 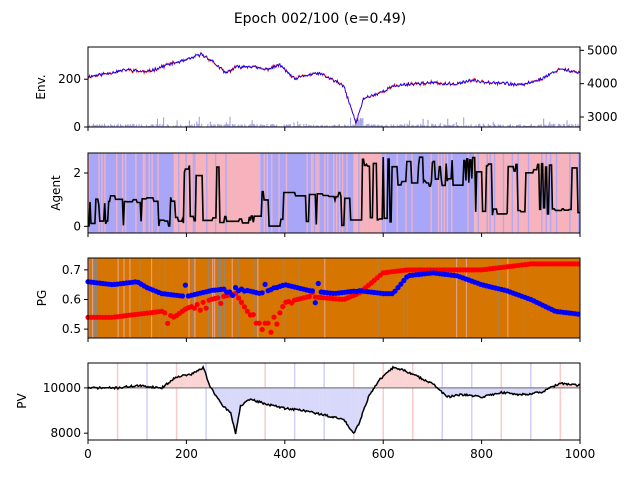 I want to click on x-tick-label: 0, so click(x=88, y=454).